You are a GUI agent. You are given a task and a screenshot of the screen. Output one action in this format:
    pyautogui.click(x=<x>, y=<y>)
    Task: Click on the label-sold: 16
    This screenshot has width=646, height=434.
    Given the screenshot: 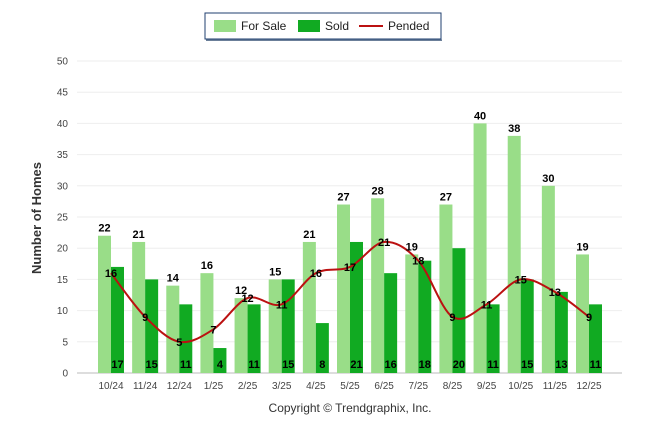 What is the action you would take?
    pyautogui.click(x=391, y=365)
    